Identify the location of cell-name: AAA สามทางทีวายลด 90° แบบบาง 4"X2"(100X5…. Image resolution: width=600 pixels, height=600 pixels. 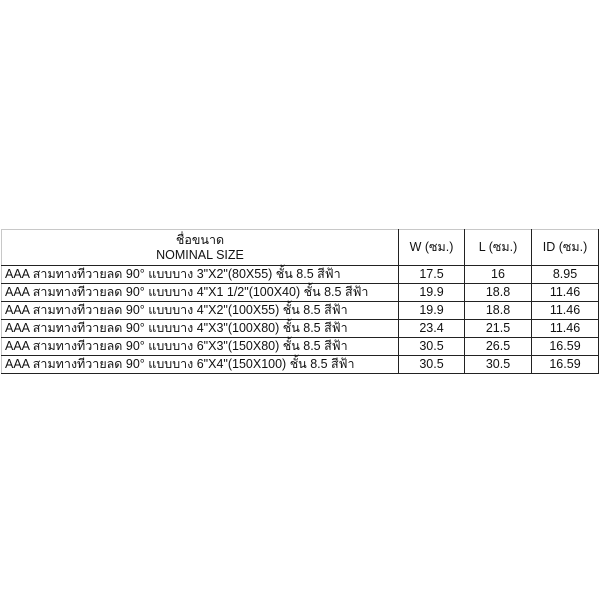
(200, 310).